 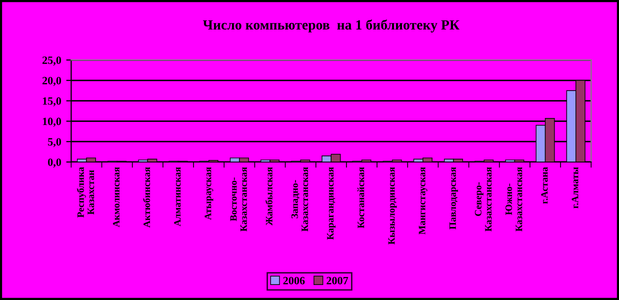 What do you see at coordinates (453, 198) in the screenshot?
I see `x-tick-label: Павлодарская` at bounding box center [453, 198].